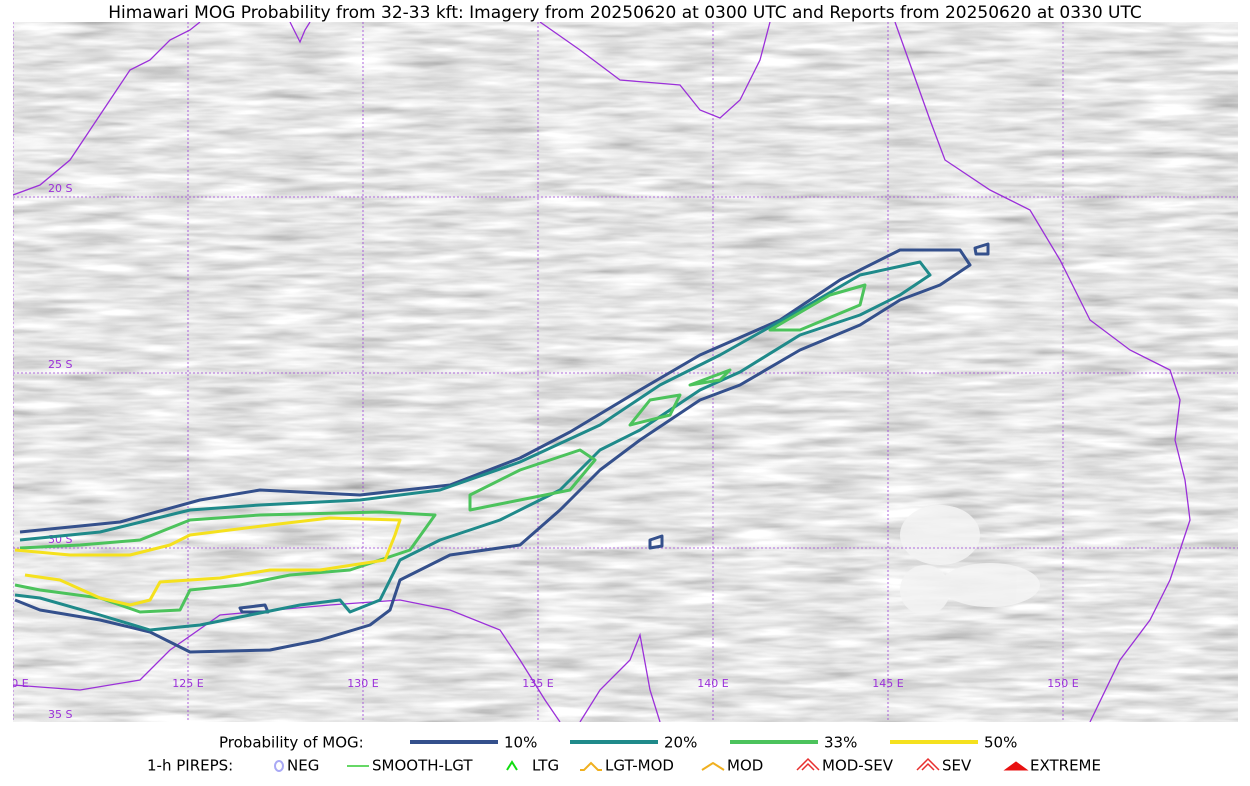 The width and height of the screenshot is (1250, 786). What do you see at coordinates (545, 766) in the screenshot?
I see `legend-label: LTG` at bounding box center [545, 766].